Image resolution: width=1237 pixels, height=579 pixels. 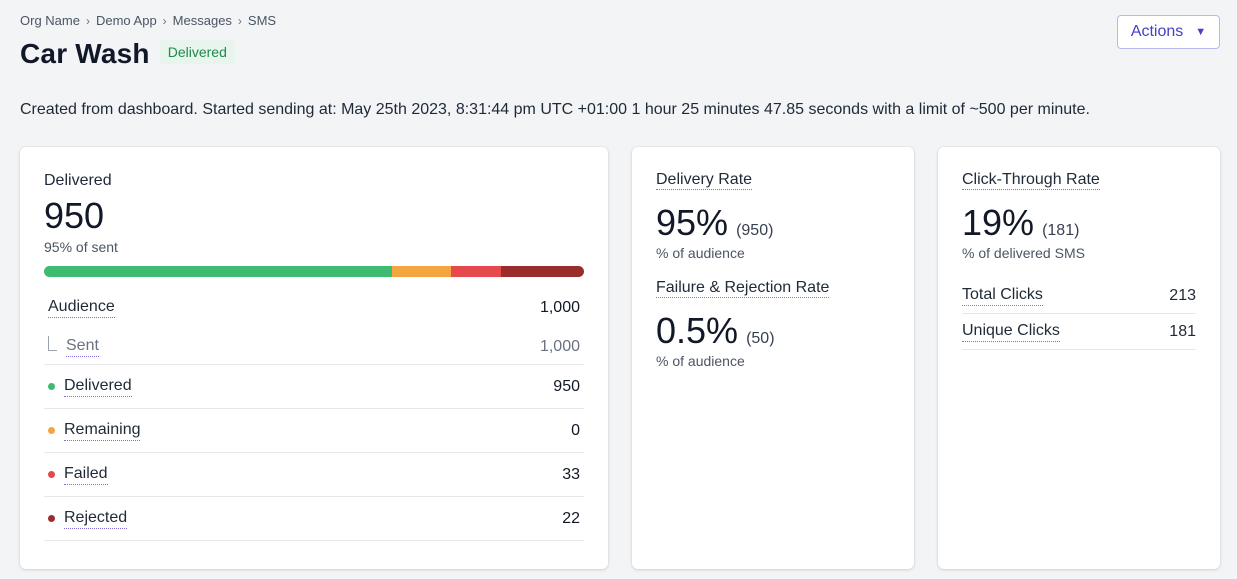 I want to click on status-badge: Delivered, so click(x=197, y=52).